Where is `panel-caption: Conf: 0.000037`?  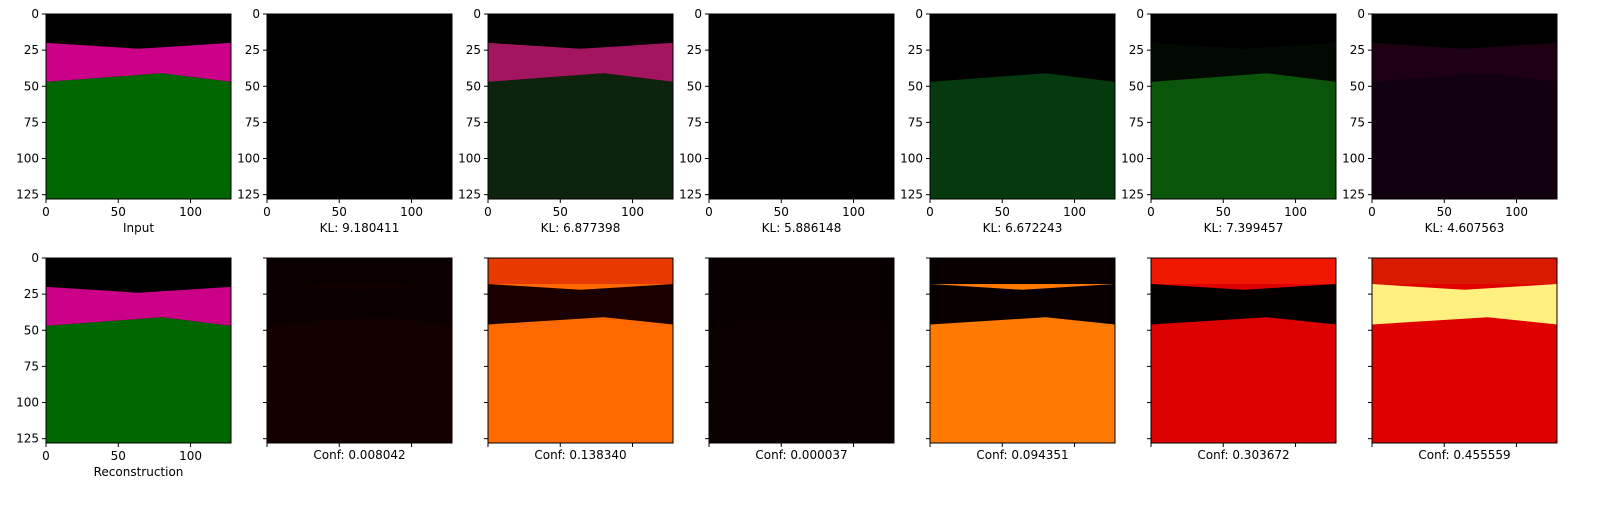
panel-caption: Conf: 0.000037 is located at coordinates (801, 455).